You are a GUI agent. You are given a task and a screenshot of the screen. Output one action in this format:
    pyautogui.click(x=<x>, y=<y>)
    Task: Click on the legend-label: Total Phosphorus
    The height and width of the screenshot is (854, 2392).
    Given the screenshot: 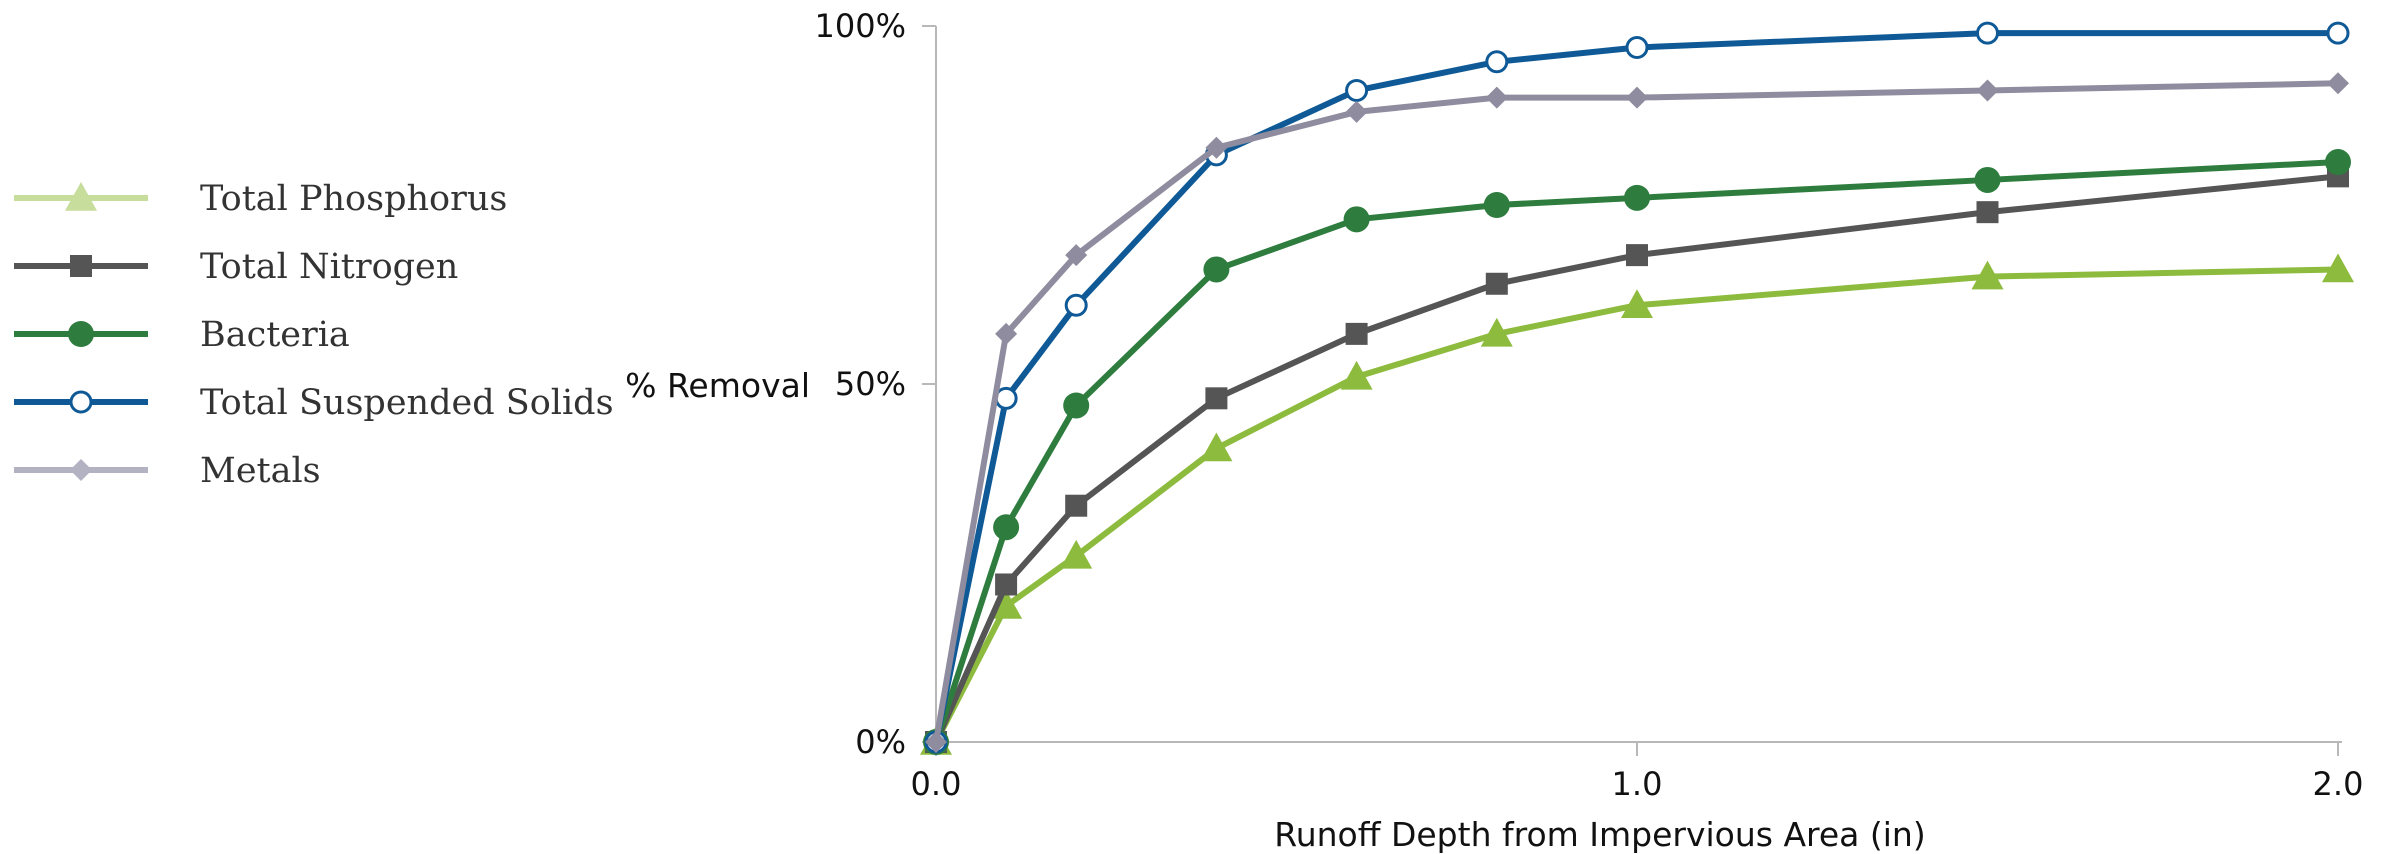 What is the action you would take?
    pyautogui.click(x=353, y=199)
    